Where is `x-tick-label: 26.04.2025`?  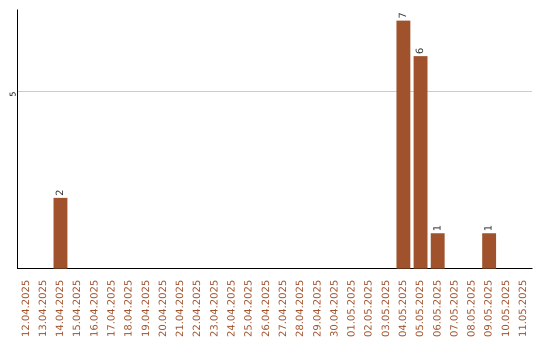
x-tick-label: 26.04.2025 is located at coordinates (266, 309).